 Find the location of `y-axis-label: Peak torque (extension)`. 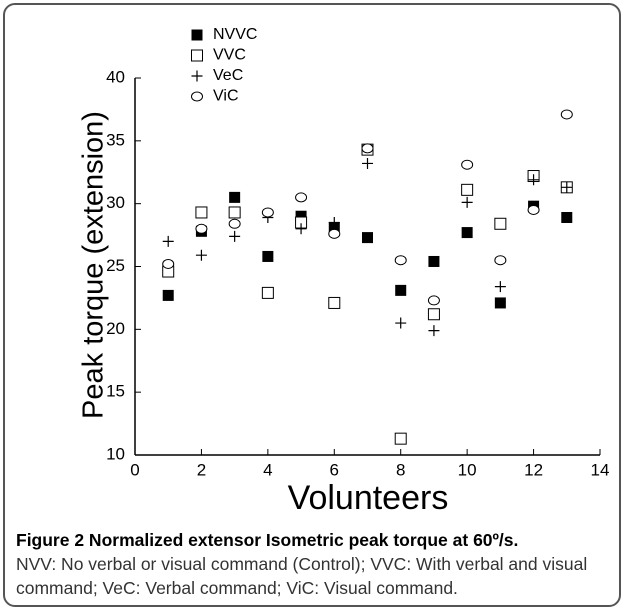

y-axis-label: Peak torque (extension) is located at coordinates (94, 265).